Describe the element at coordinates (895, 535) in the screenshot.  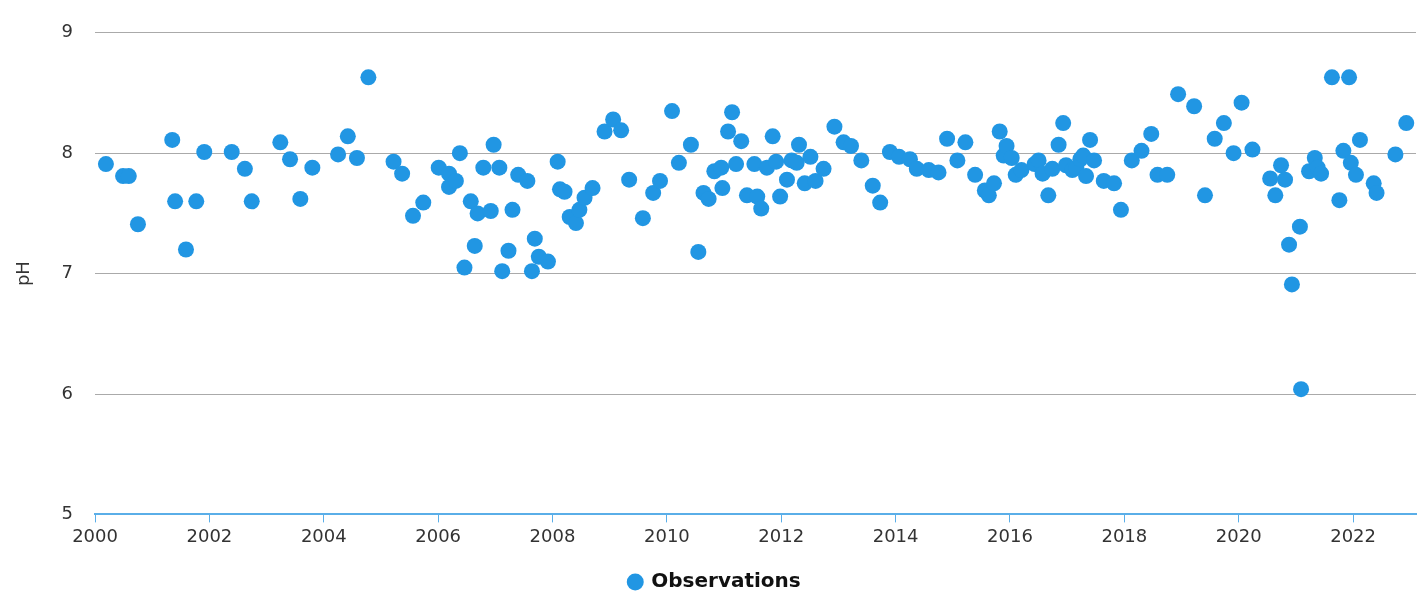
I see `x-tick-label: 2014` at that location.